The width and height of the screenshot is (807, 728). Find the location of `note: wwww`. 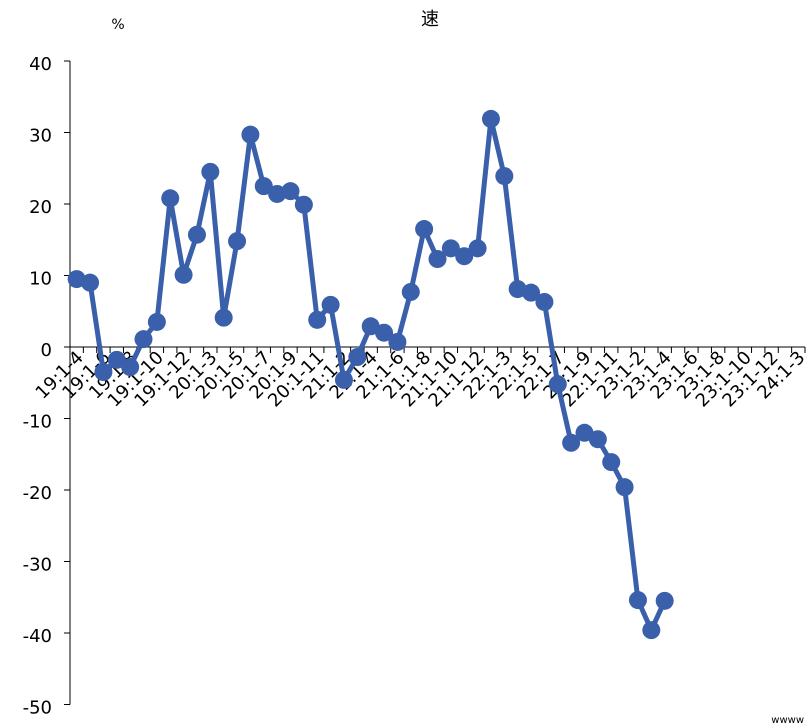

note: wwww is located at coordinates (787, 719).